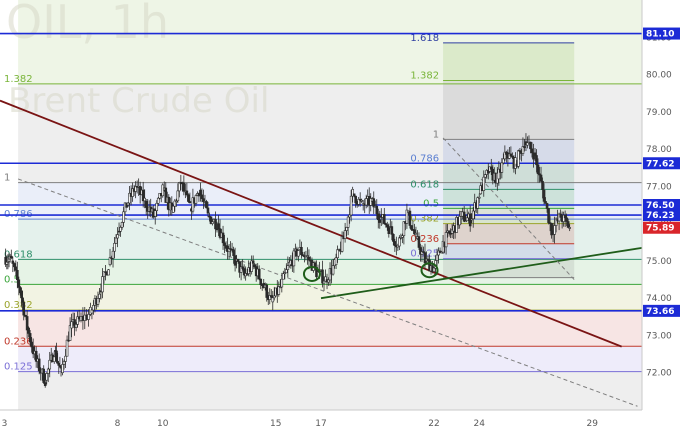 The width and height of the screenshot is (680, 434). What do you see at coordinates (436, 134) in the screenshot?
I see `fib-level-label: 1` at bounding box center [436, 134].